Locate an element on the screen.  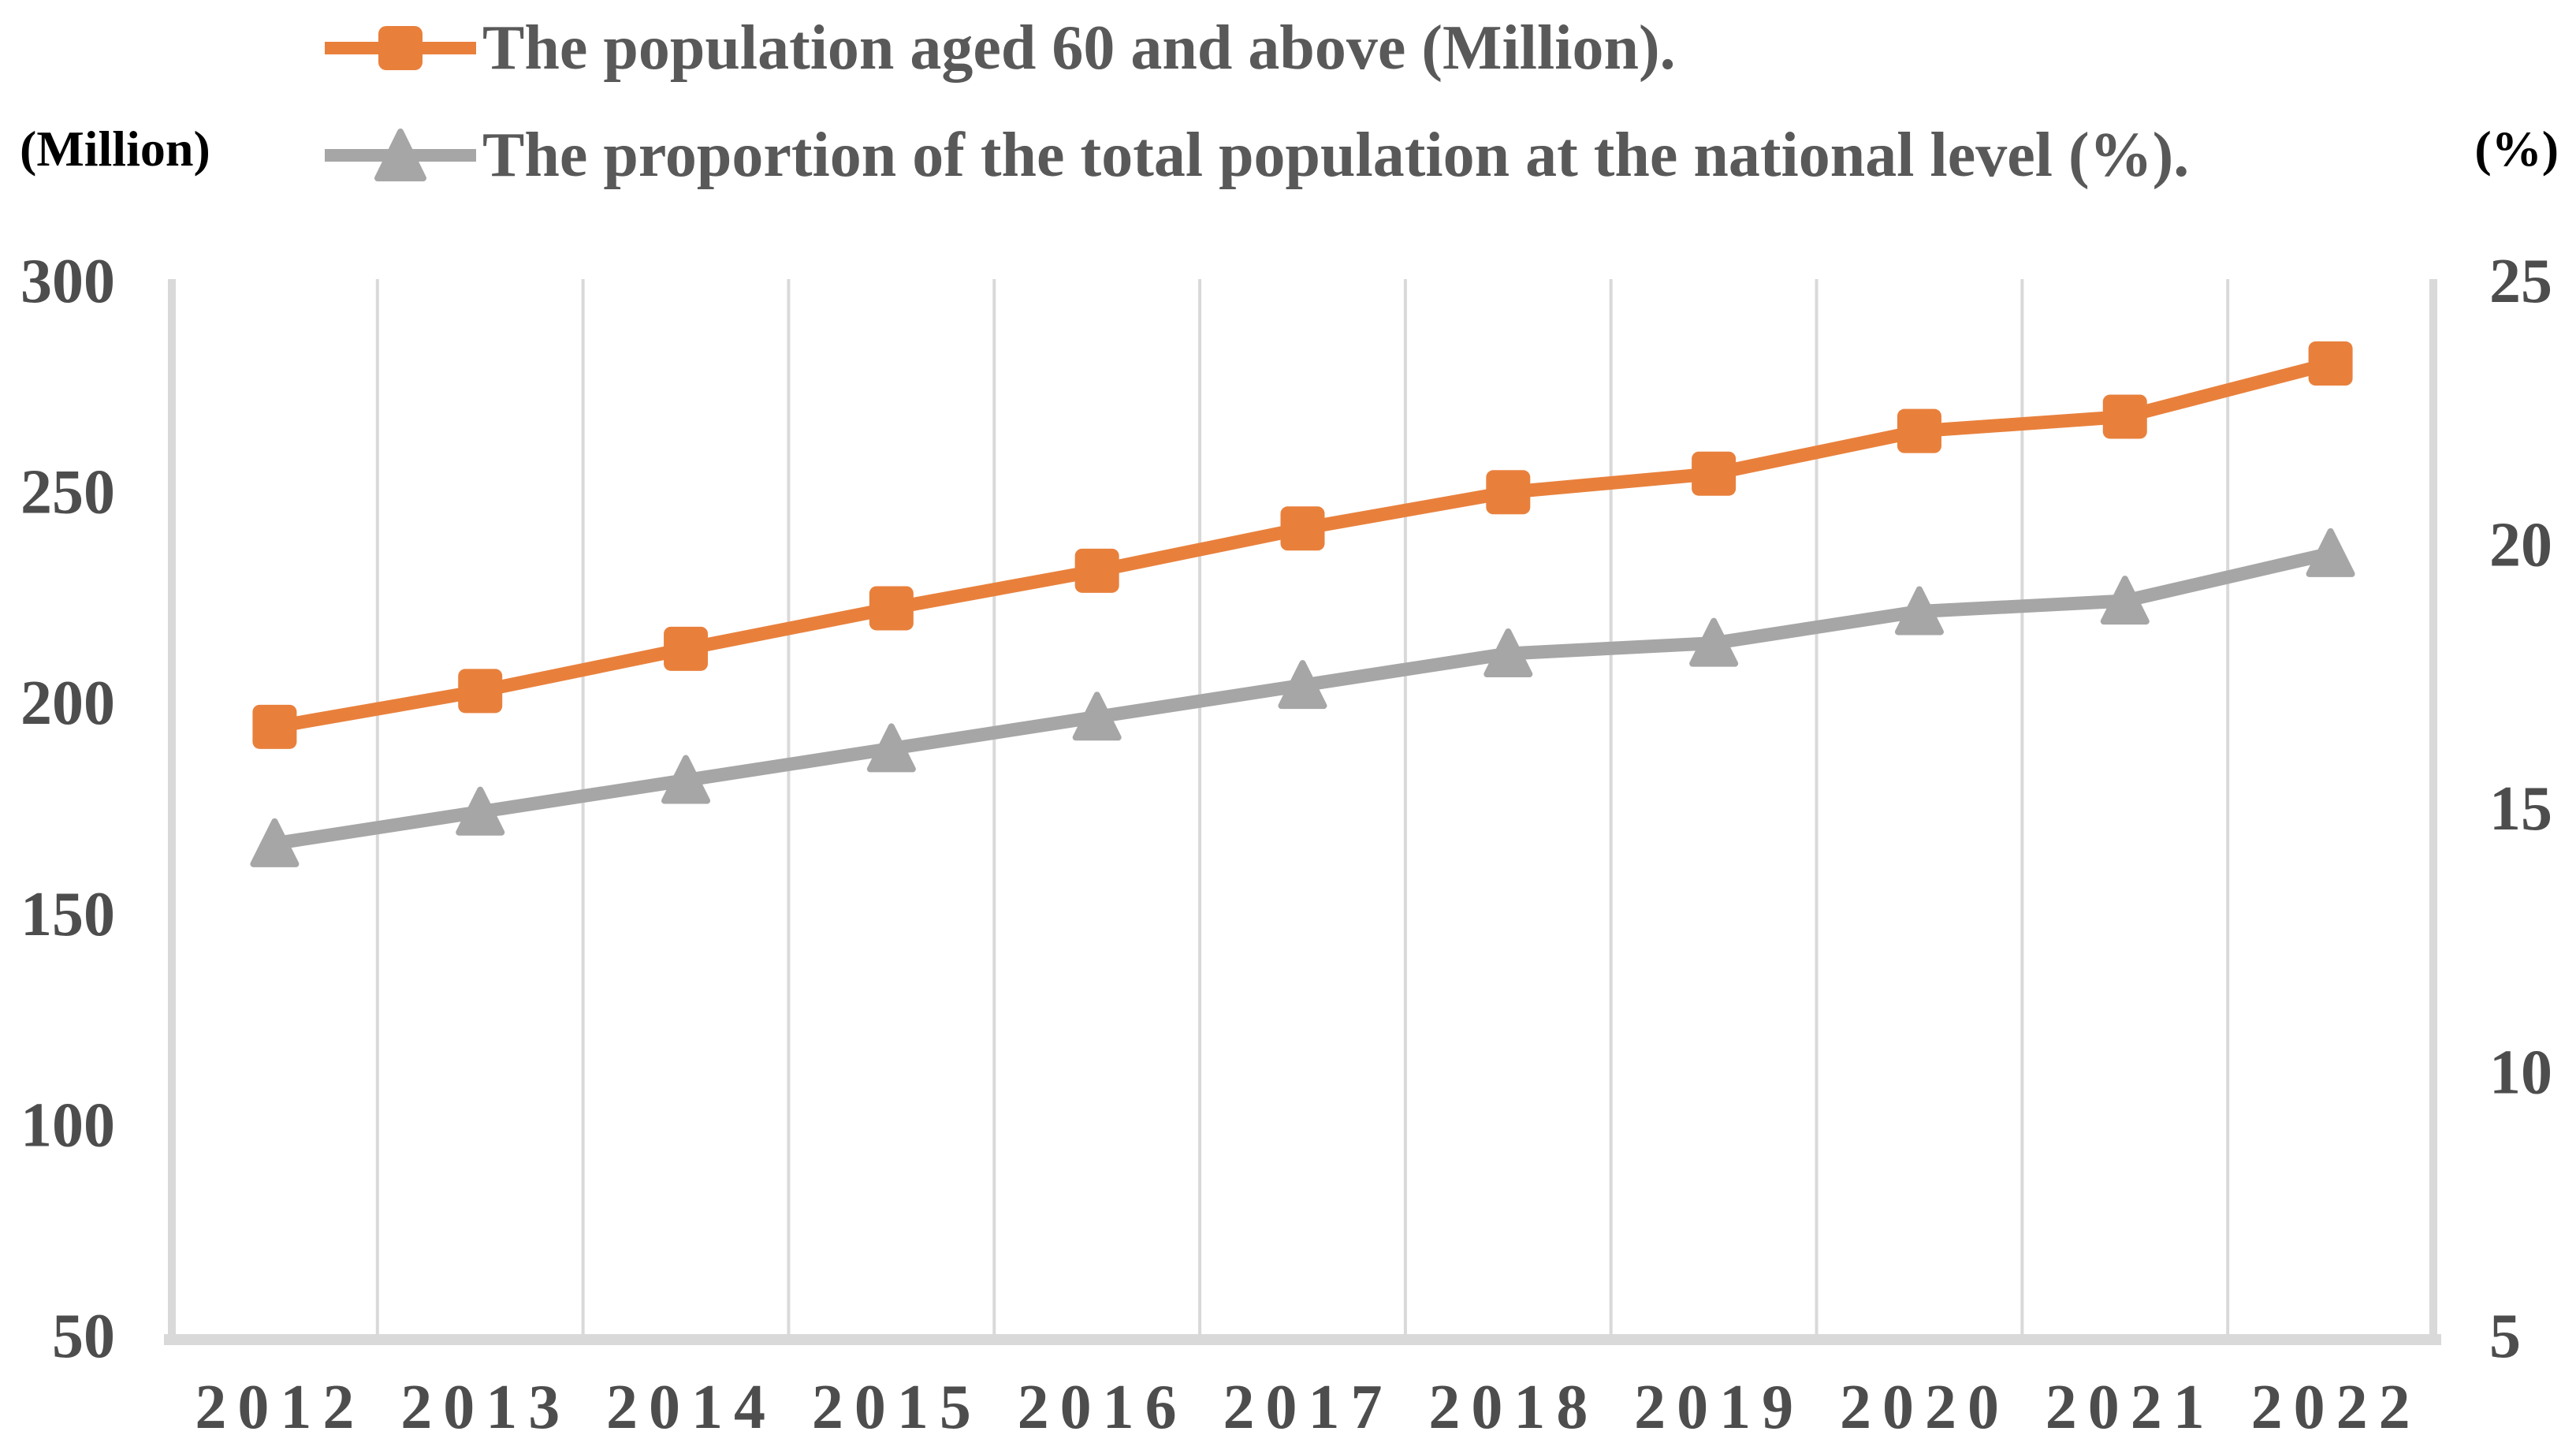
x-tick-label: 2020 is located at coordinates (1925, 1407).